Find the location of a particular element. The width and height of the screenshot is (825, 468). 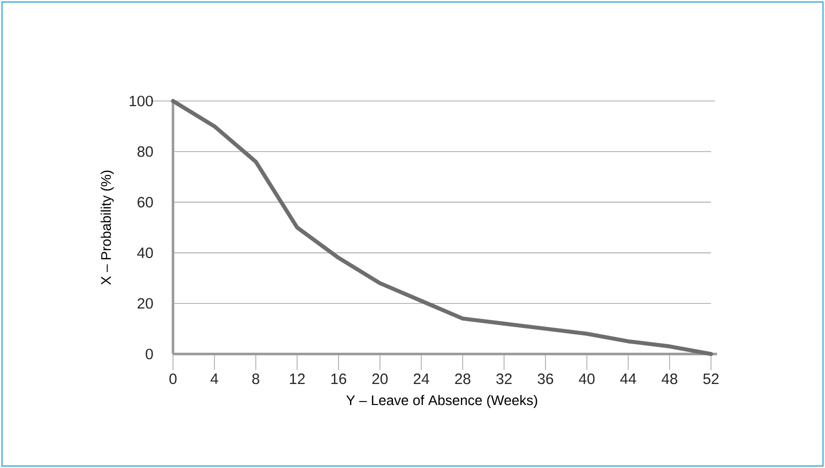

y-tick-label: 0 is located at coordinates (149, 354).